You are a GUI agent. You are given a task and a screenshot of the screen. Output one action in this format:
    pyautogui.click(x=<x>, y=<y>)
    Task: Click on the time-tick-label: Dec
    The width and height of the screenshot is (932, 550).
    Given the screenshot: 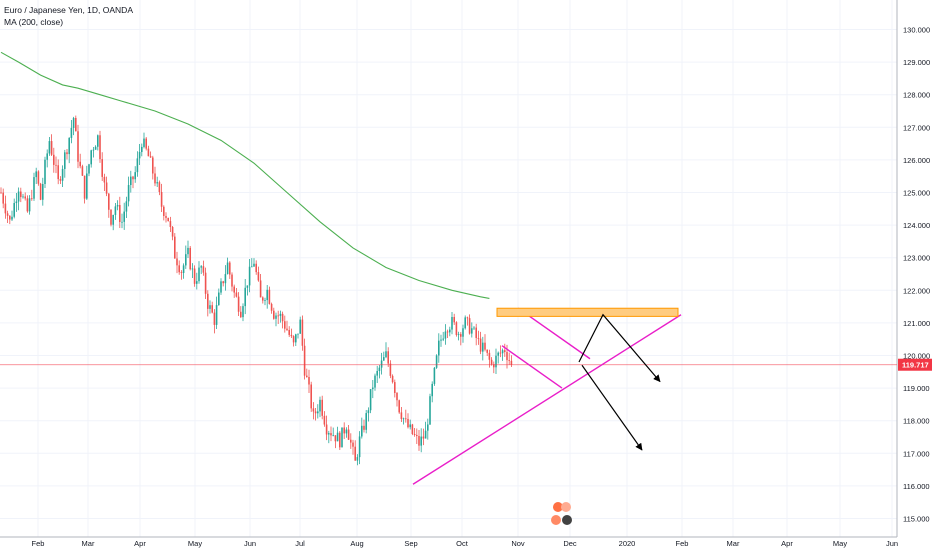 What is the action you would take?
    pyautogui.click(x=570, y=543)
    